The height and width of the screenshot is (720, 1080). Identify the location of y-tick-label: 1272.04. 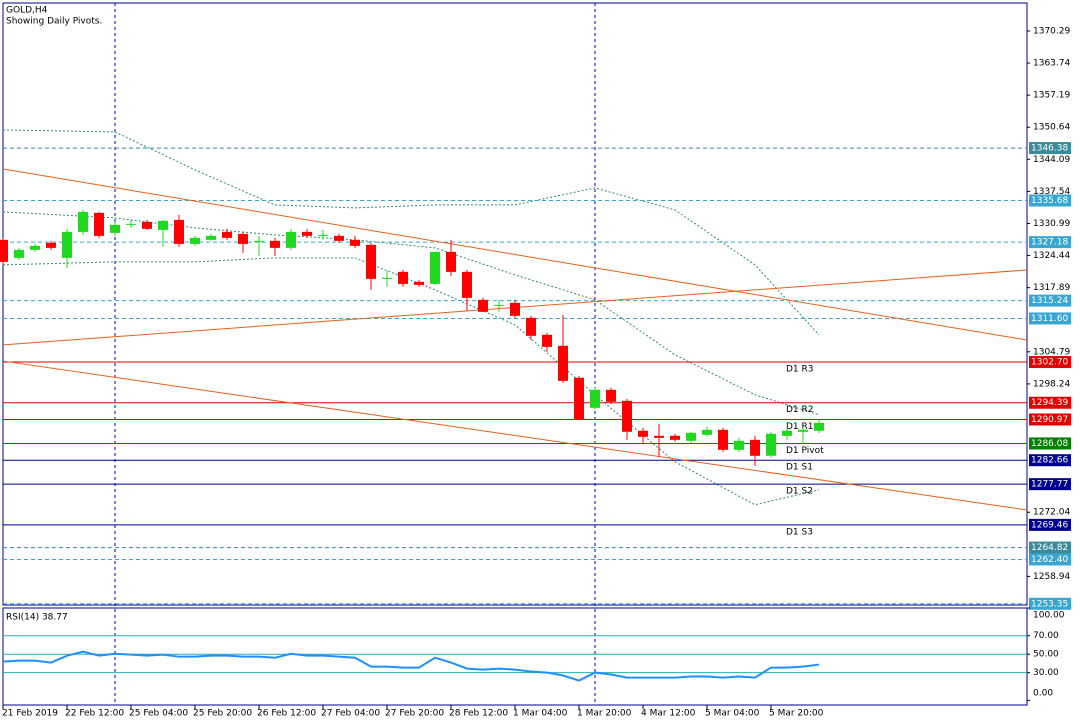
(1051, 513).